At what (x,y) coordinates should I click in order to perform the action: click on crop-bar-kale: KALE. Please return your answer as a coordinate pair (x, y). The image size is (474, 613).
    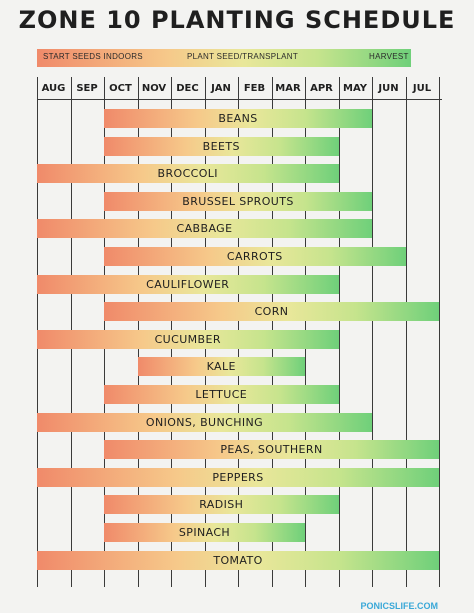
    Looking at the image, I should click on (221, 367).